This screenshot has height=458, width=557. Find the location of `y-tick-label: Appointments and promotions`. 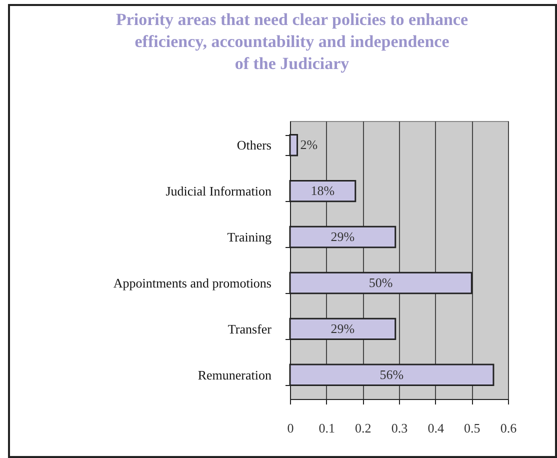

y-tick-label: Appointments and promotions is located at coordinates (192, 282).